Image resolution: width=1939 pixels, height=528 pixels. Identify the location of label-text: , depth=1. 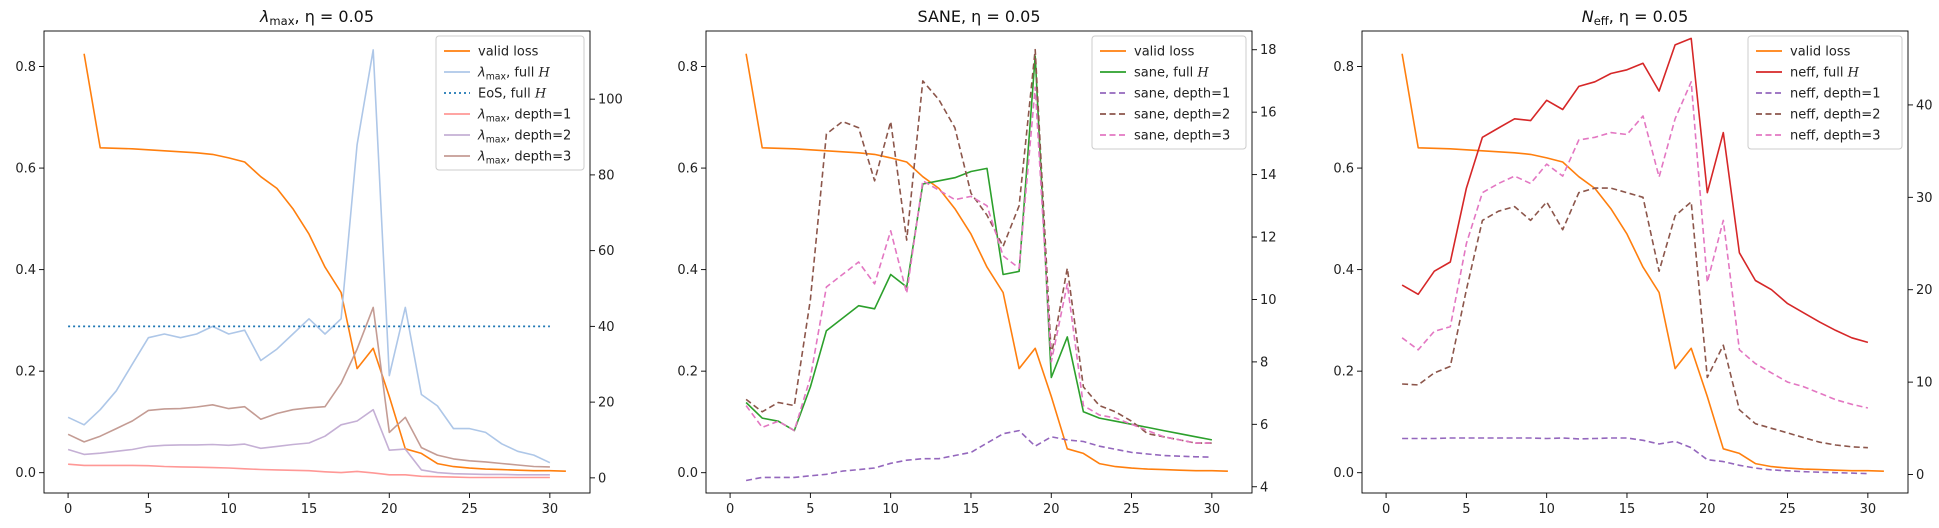
(538, 115).